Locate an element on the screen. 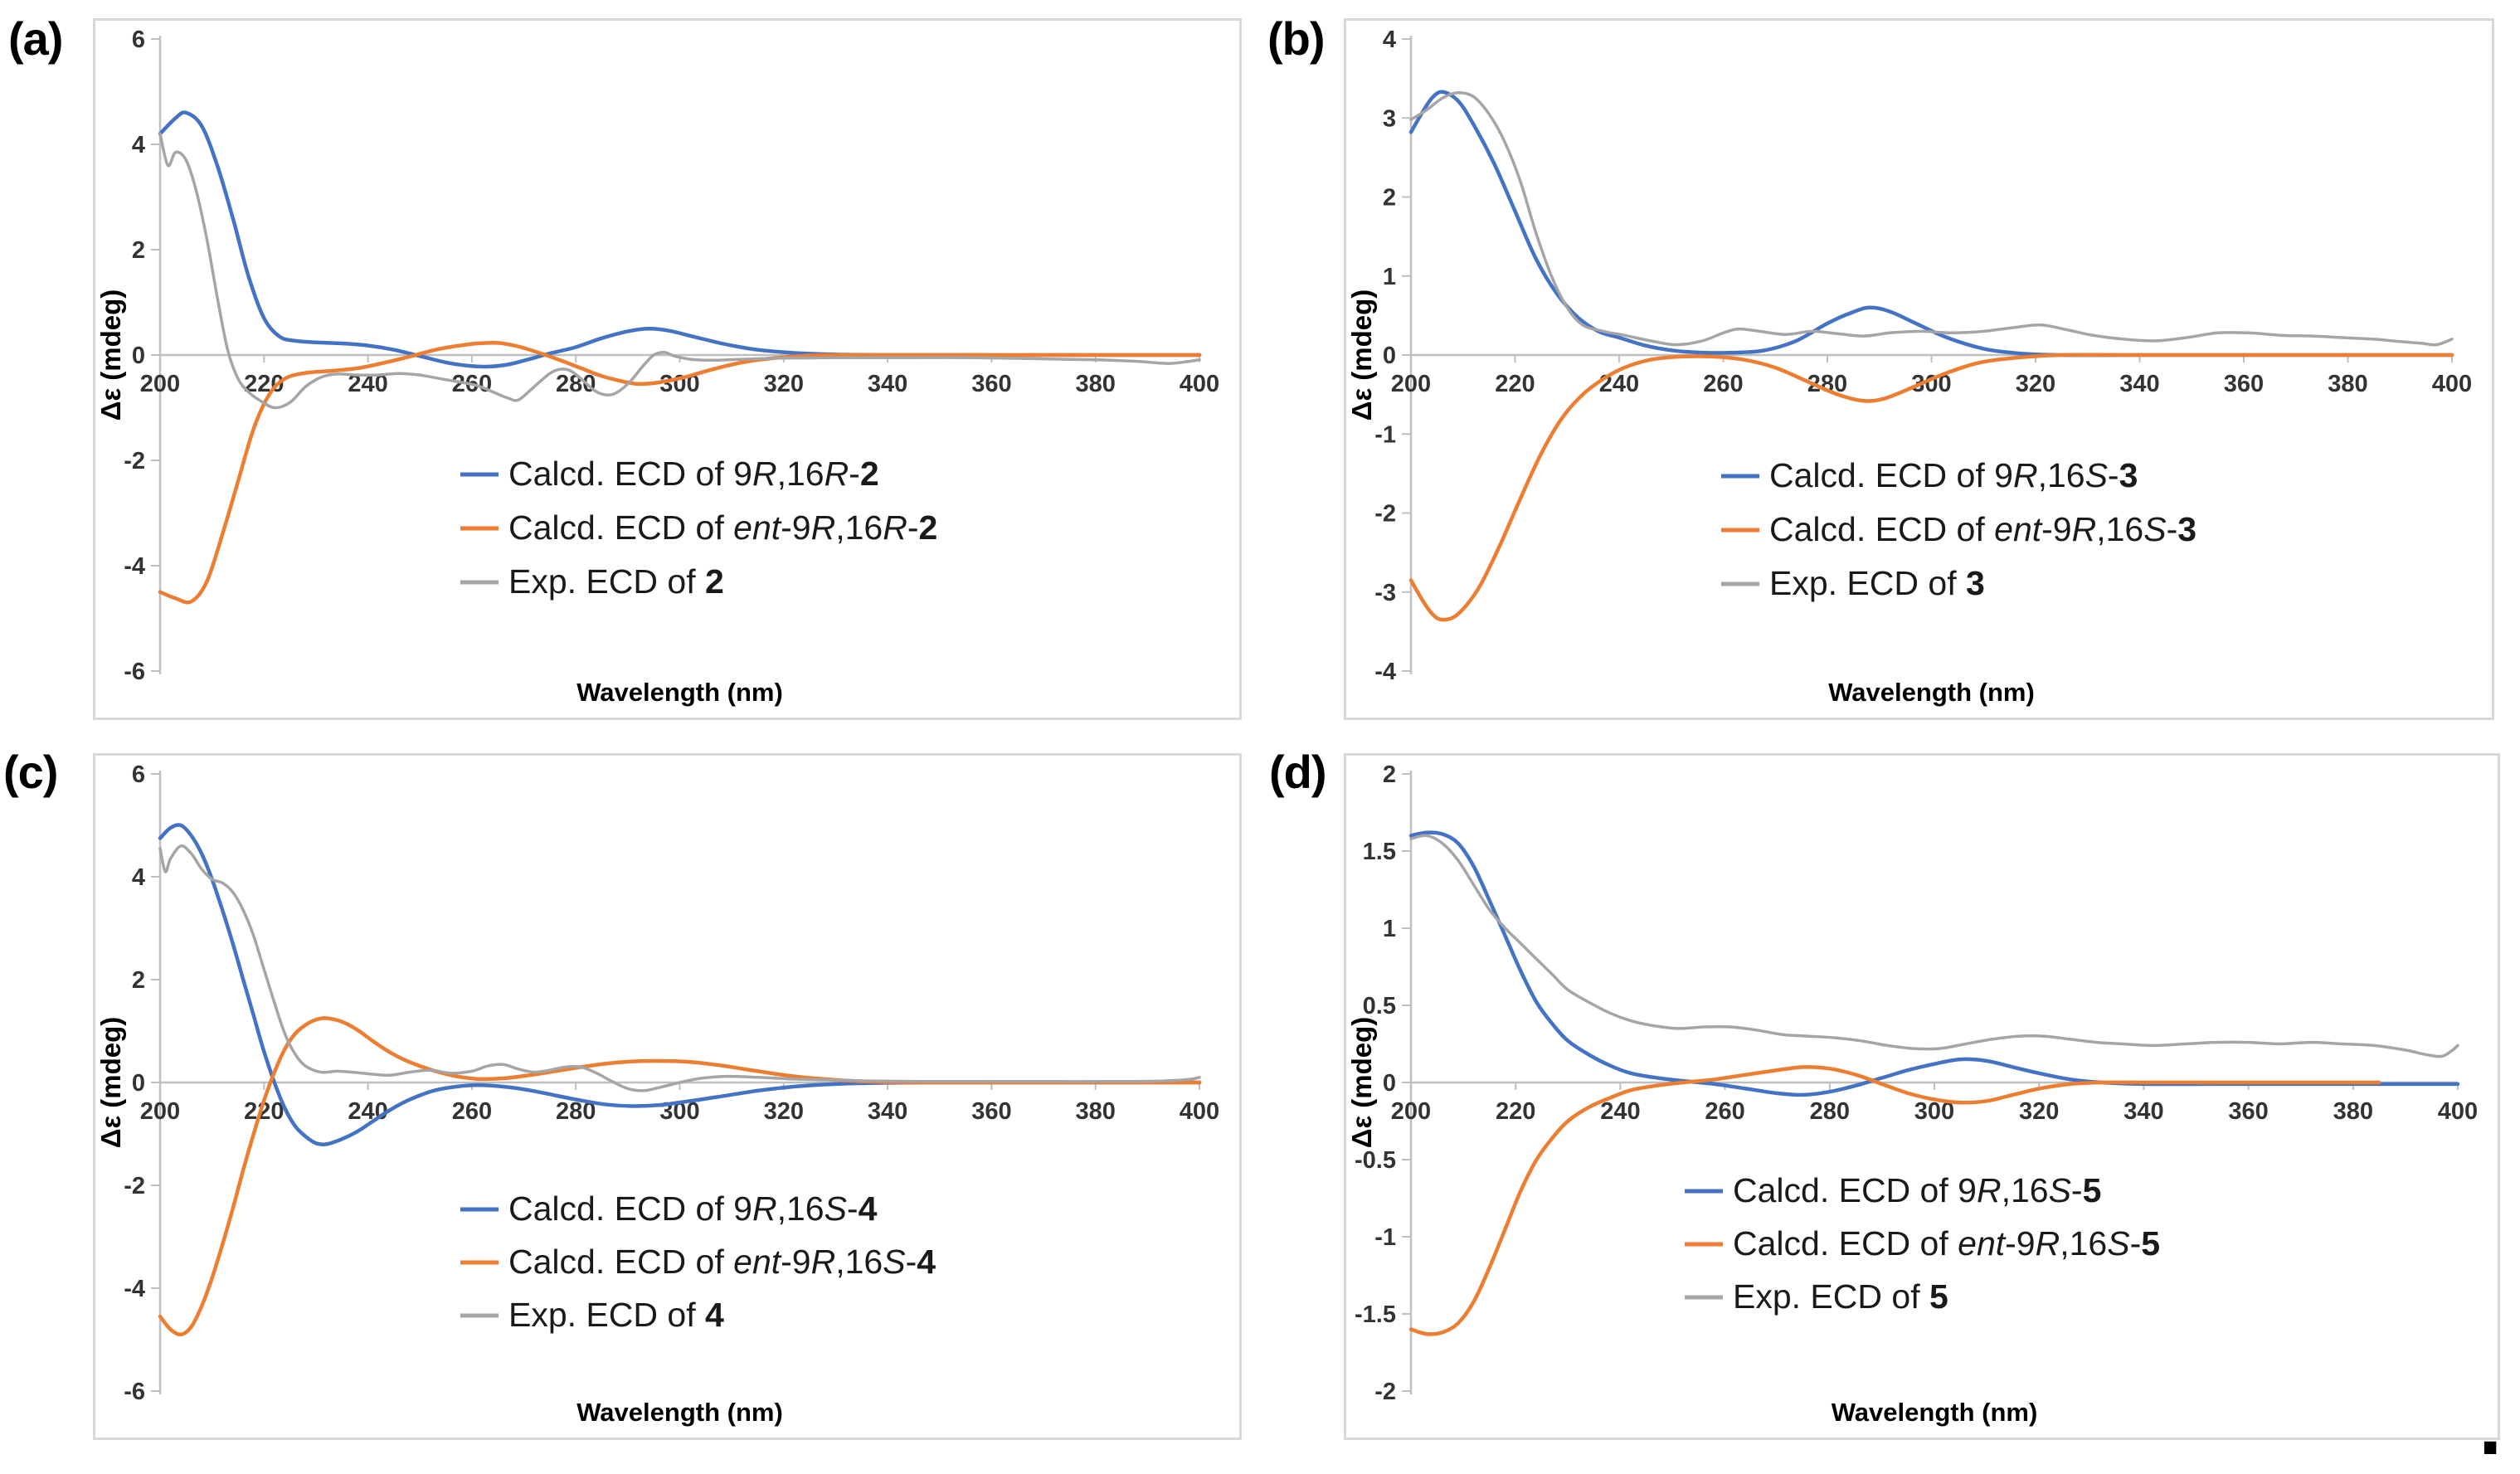  panel-label-c: (c) is located at coordinates (30, 772).